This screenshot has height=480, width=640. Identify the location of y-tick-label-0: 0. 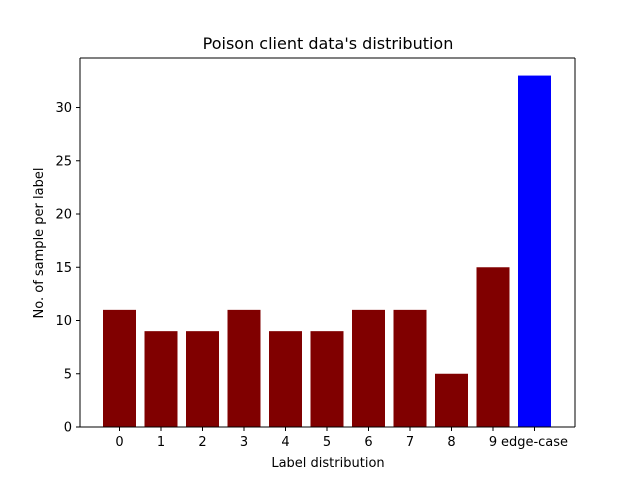
(68, 428).